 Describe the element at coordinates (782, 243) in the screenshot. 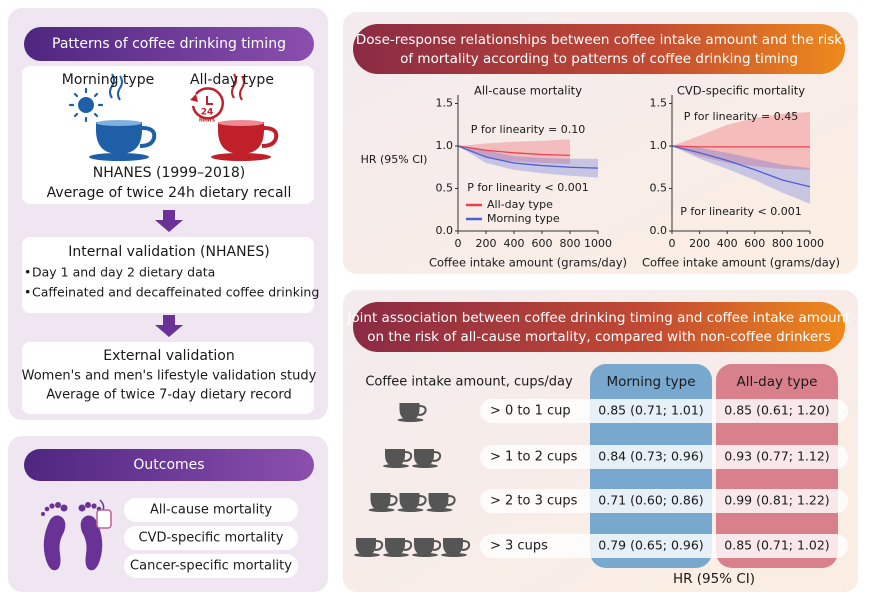

I see `x-tick-label: 800` at that location.